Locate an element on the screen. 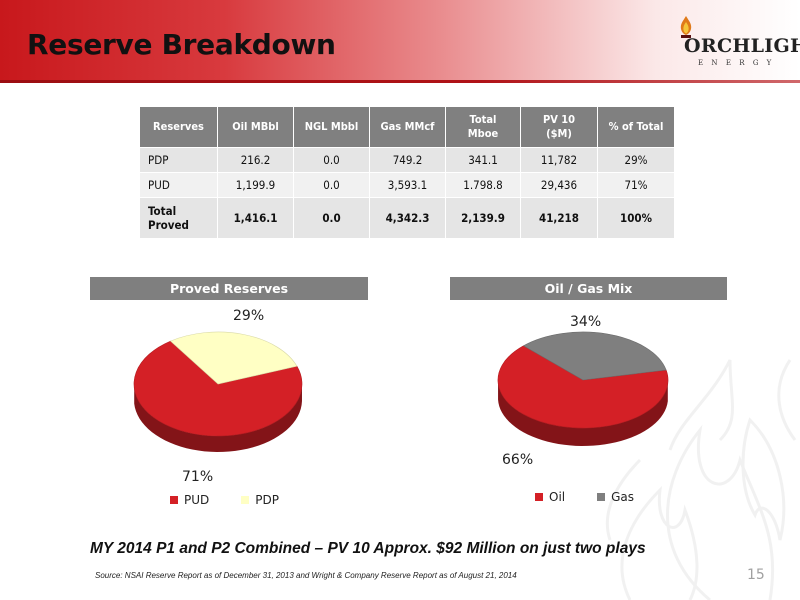 Image resolution: width=800 pixels, height=600 pixels. torch-icon is located at coordinates (686, 27).